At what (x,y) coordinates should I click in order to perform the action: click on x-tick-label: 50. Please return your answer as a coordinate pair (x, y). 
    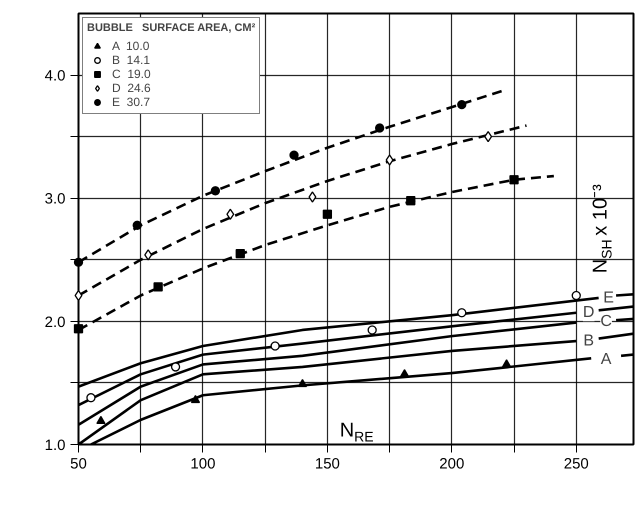
    Looking at the image, I should click on (78, 464).